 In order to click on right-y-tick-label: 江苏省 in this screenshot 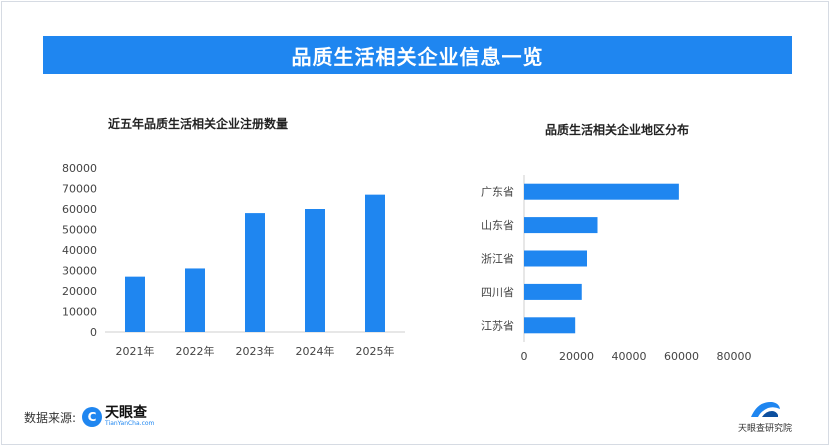, I will do `click(497, 325)`.